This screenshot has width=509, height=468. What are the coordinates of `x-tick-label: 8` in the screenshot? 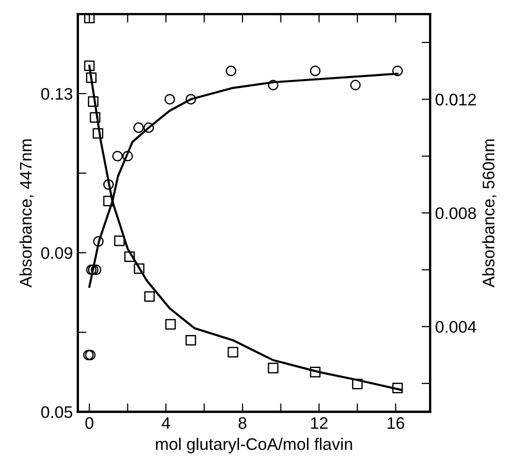 It's located at (242, 423).